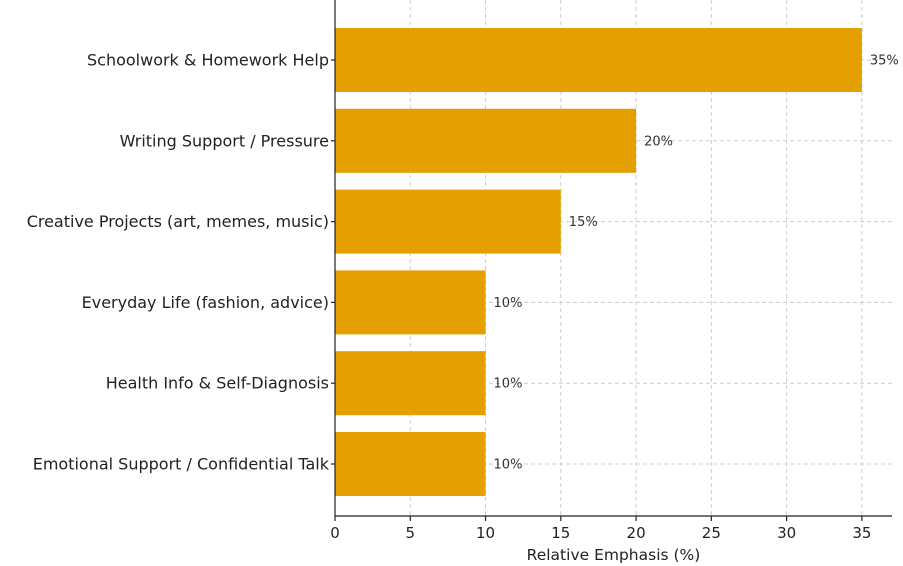 The width and height of the screenshot is (903, 566). I want to click on category-label: Schoolwork & Homework Help, so click(208, 60).